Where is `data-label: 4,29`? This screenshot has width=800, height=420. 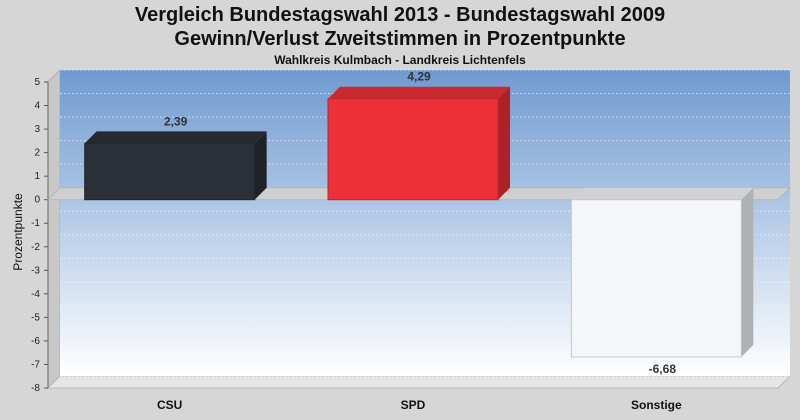 data-label: 4,29 is located at coordinates (419, 77).